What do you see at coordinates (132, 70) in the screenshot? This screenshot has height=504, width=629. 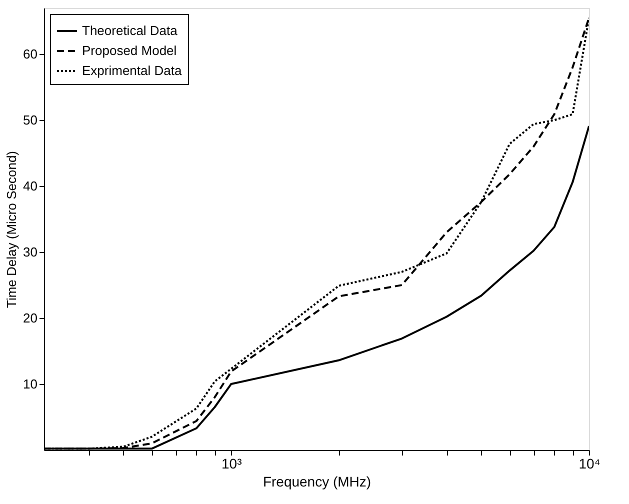 I see `legend-label: Exprimental Data` at bounding box center [132, 70].